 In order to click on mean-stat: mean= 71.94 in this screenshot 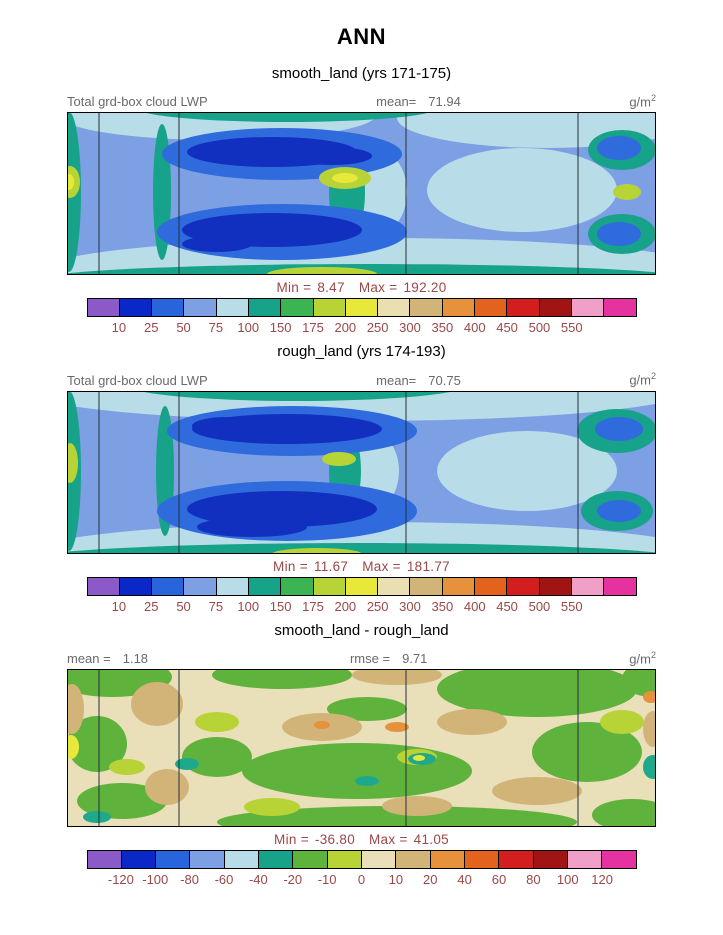, I will do `click(418, 101)`.